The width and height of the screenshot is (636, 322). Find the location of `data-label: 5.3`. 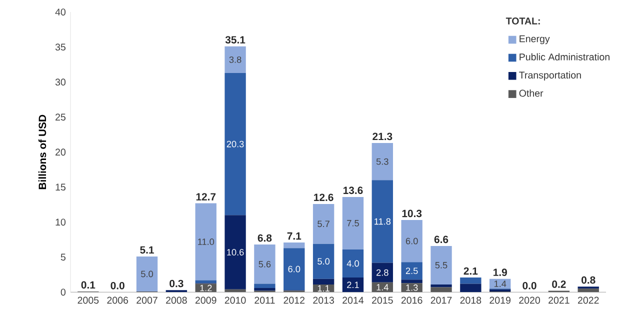

data-label: 5.3 is located at coordinates (382, 162).